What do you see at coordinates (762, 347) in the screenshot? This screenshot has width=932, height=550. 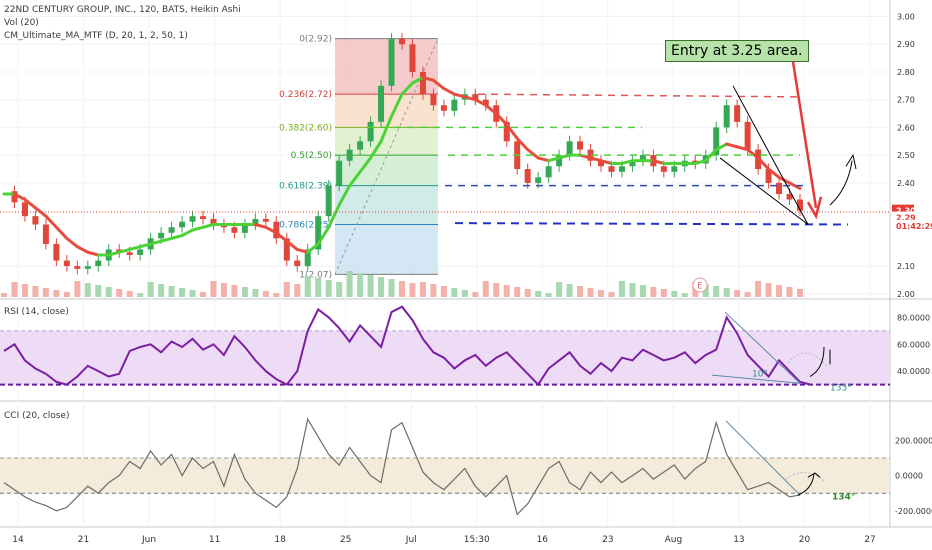 I see `rsi-trend-line` at bounding box center [762, 347].